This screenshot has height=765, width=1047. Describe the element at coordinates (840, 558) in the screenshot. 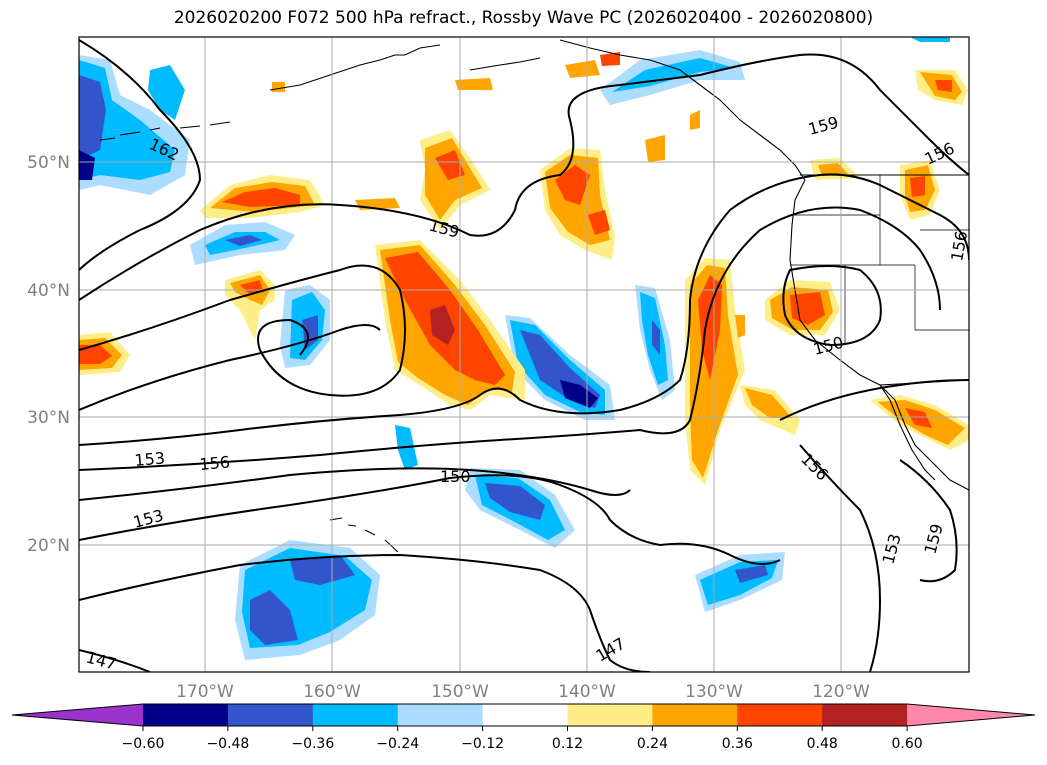

I see `contour-153-east` at that location.